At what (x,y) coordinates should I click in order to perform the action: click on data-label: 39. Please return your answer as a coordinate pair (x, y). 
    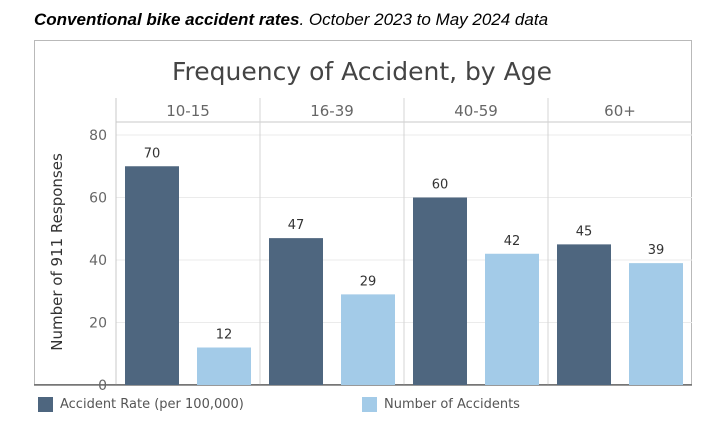
    Looking at the image, I should click on (656, 250).